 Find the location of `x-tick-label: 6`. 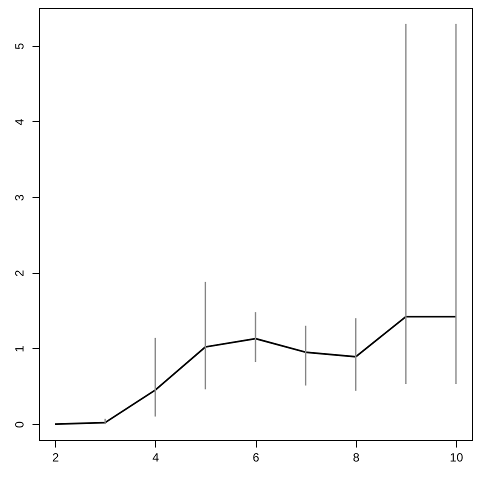

x-tick-label: 6 is located at coordinates (256, 457).